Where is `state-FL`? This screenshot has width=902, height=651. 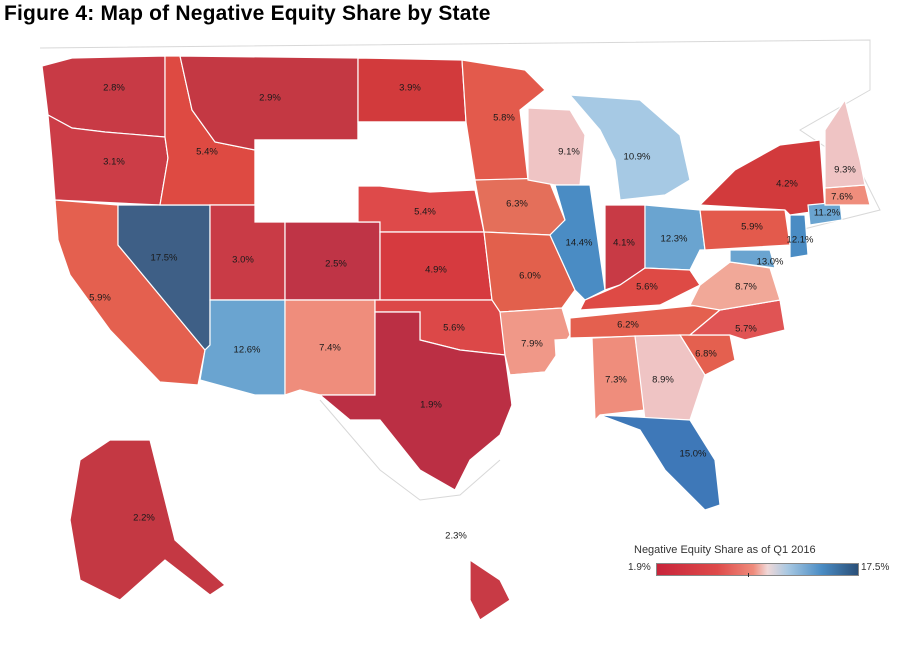
state-FL is located at coordinates (660, 462).